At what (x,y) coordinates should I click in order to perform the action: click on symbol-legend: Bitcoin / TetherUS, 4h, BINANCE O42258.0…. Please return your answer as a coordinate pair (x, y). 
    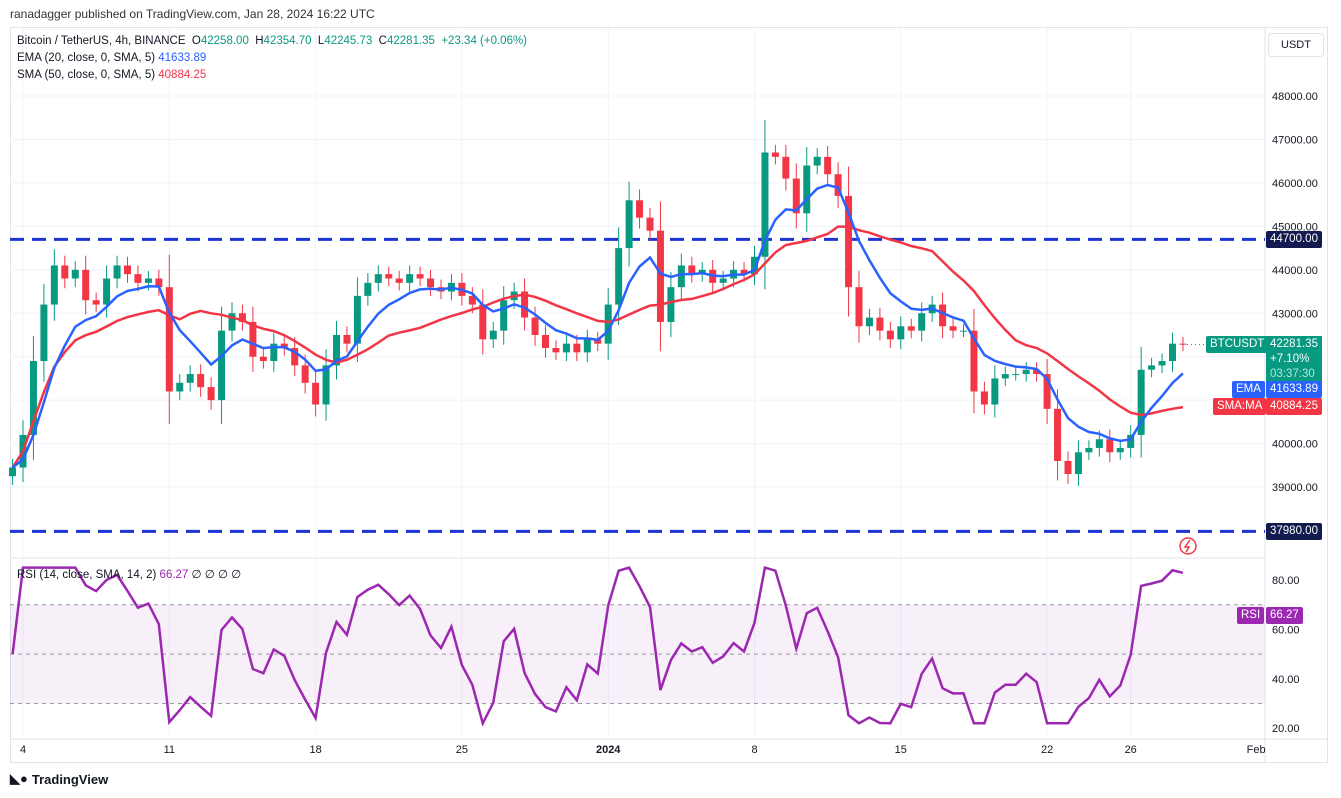
    Looking at the image, I should click on (272, 41).